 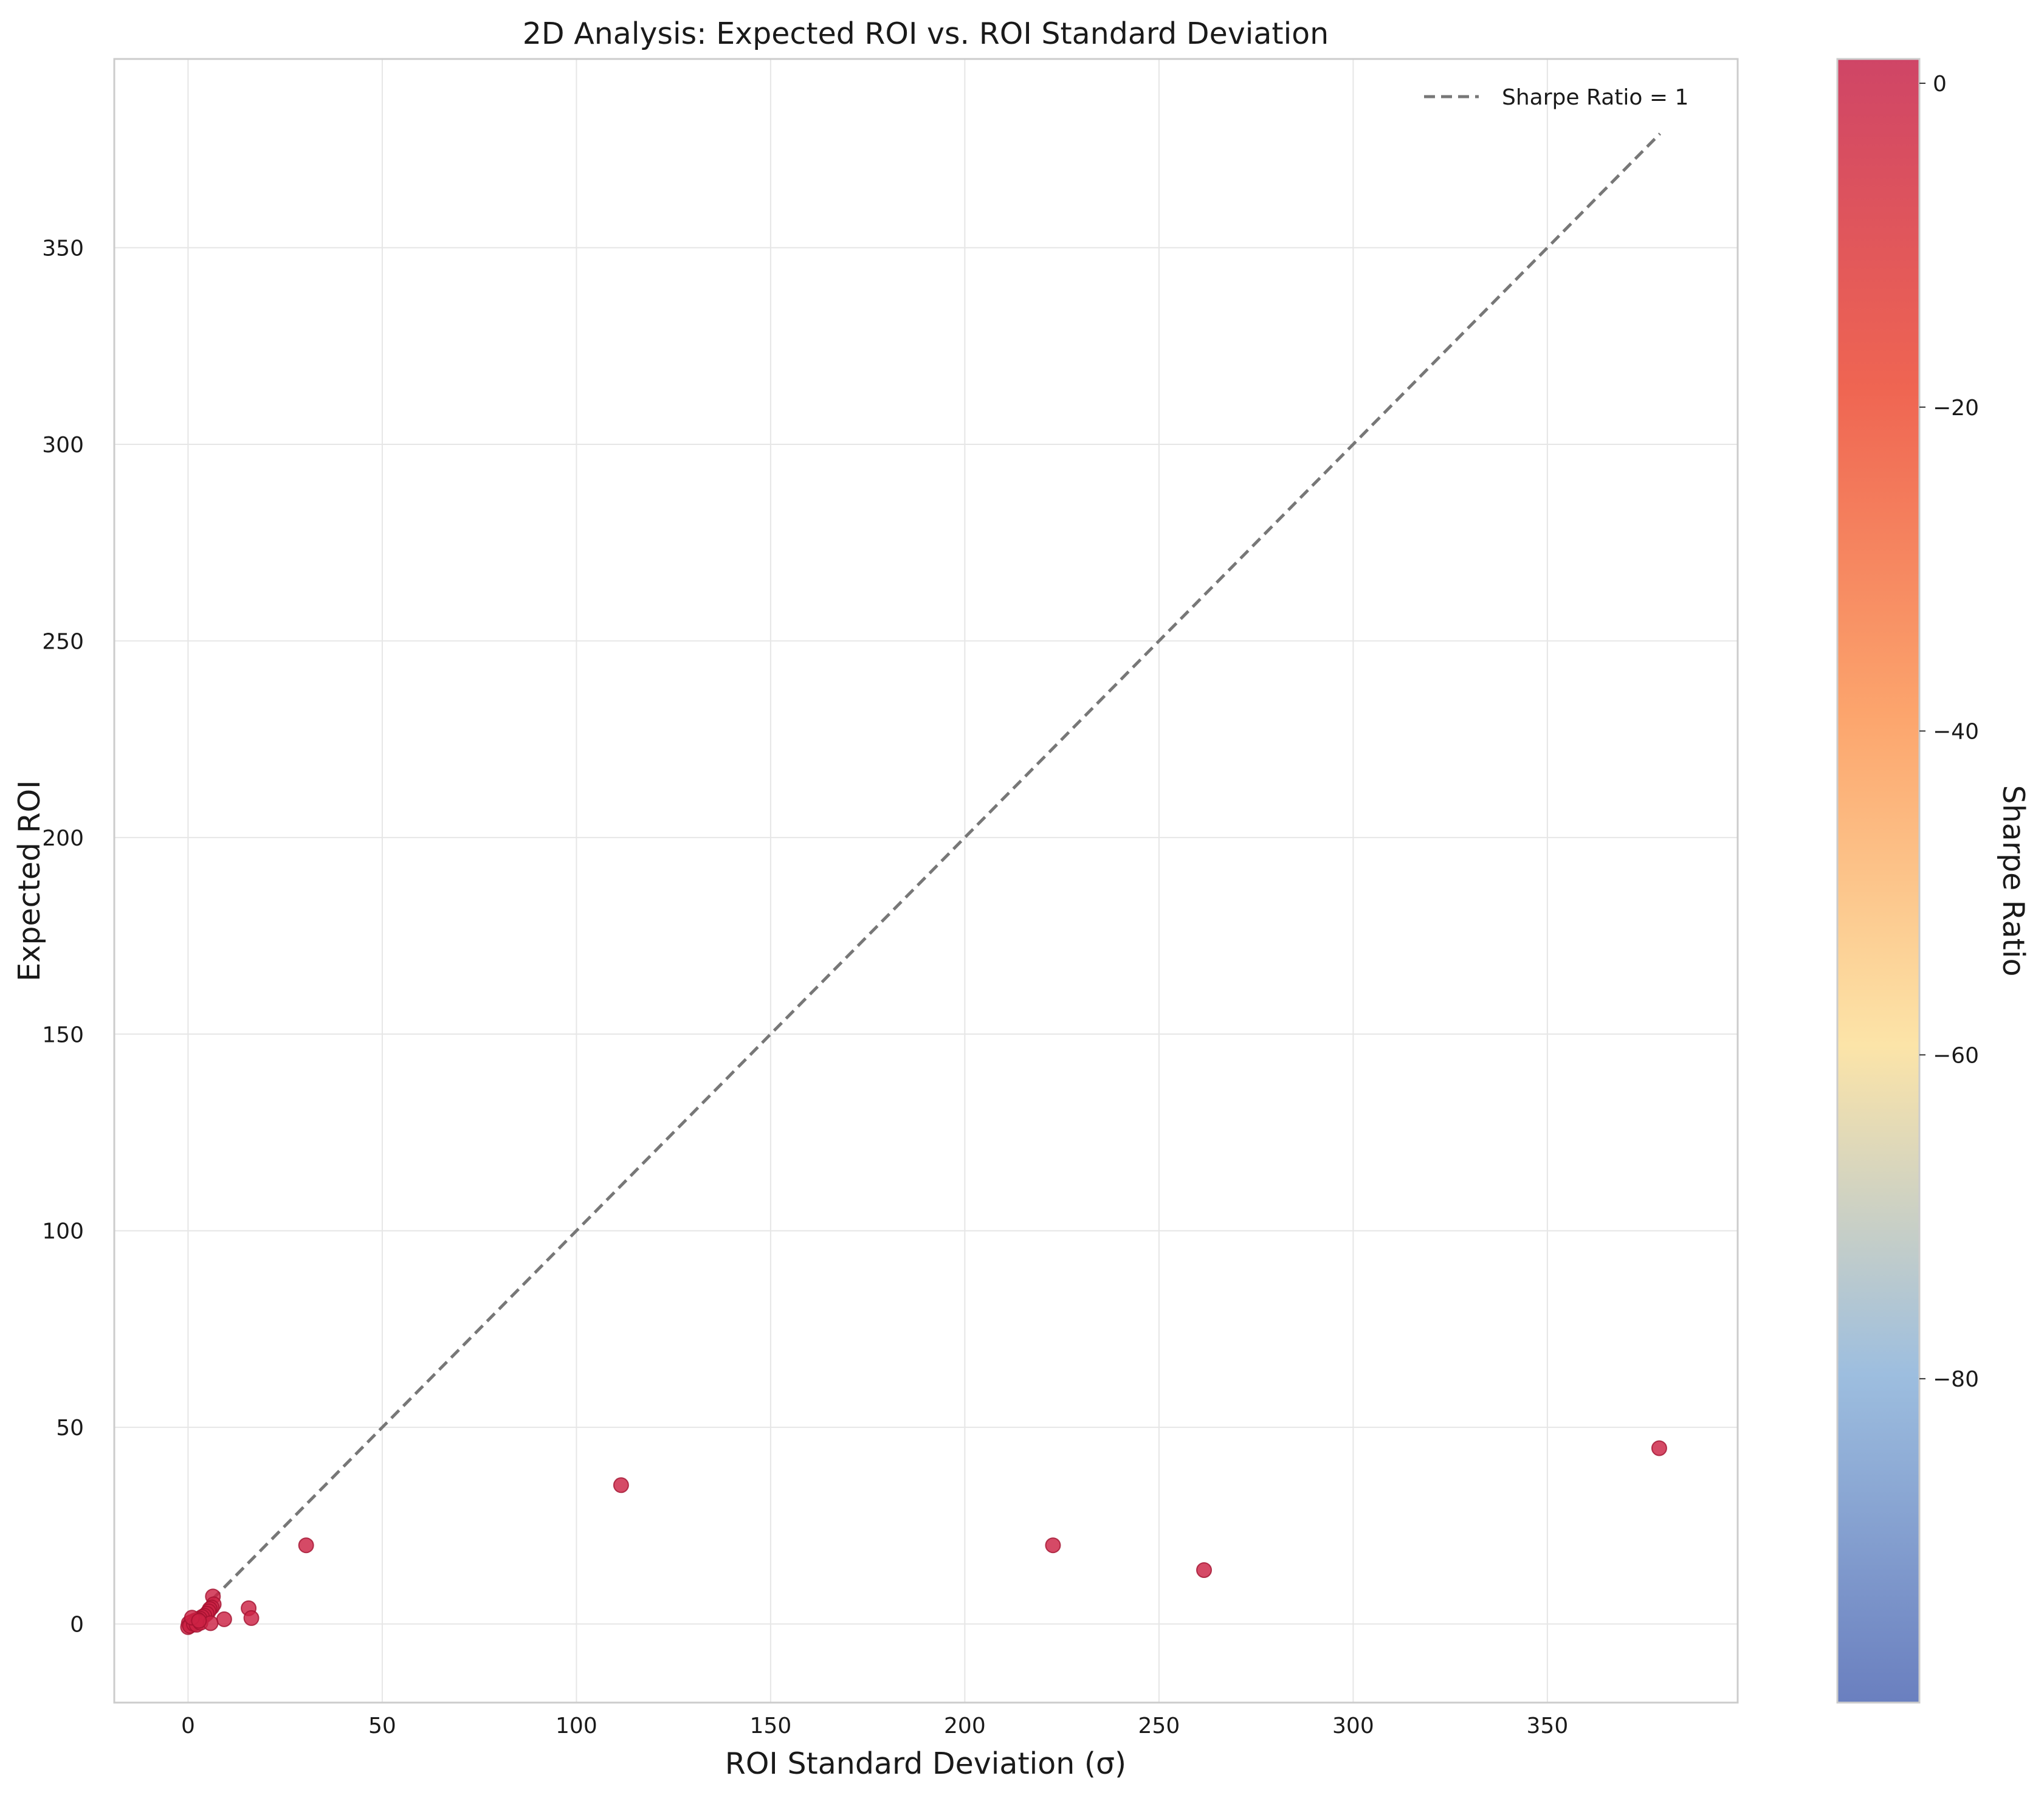 What do you see at coordinates (1940, 84) in the screenshot?
I see `colorbar-tick-label: 0` at bounding box center [1940, 84].